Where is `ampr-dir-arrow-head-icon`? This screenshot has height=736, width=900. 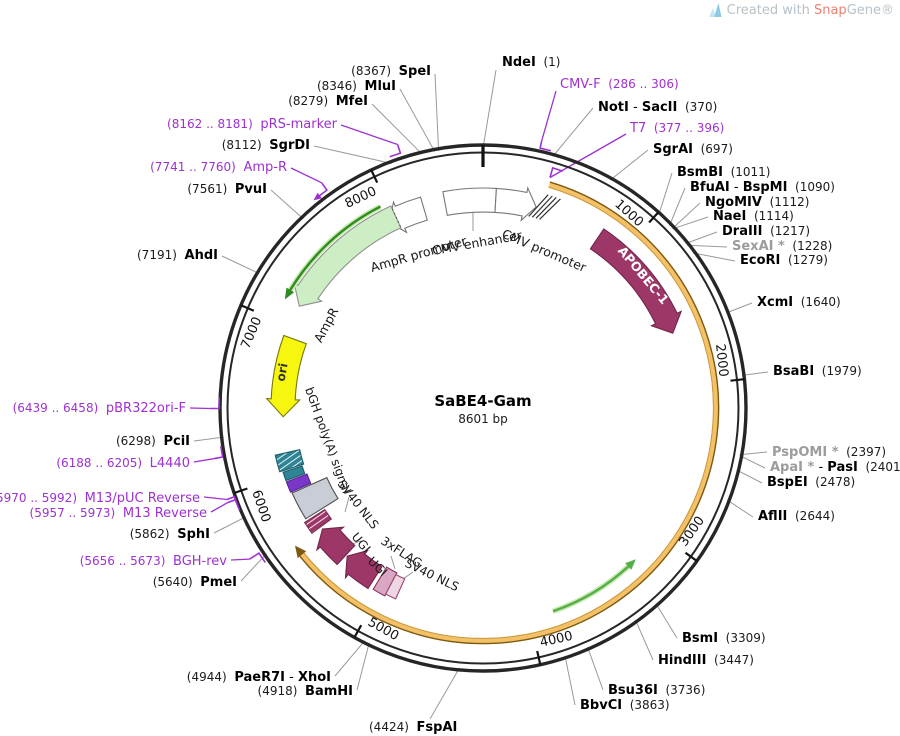 ampr-dir-arrow-head-icon is located at coordinates (289, 293).